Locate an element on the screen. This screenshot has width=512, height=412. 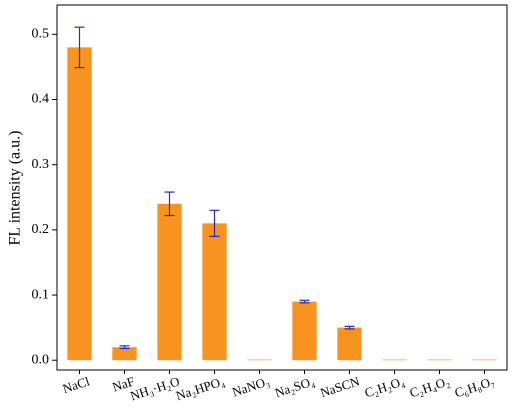
y-tick-label: 0.4 is located at coordinates (41, 99).